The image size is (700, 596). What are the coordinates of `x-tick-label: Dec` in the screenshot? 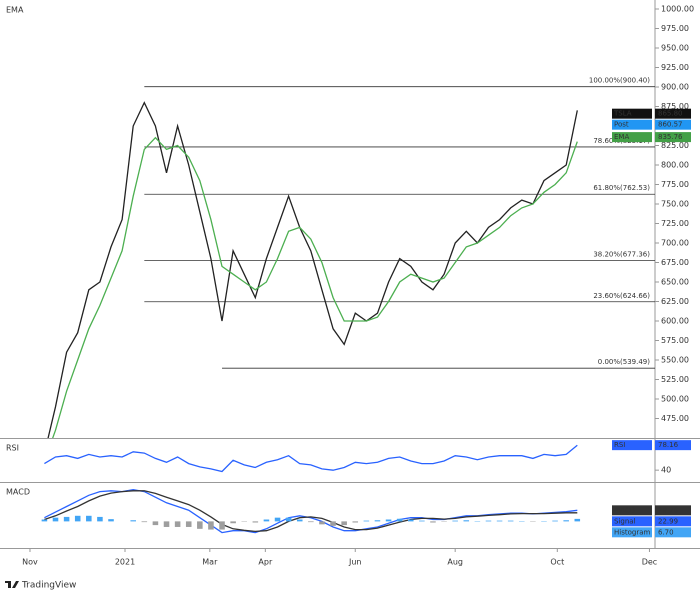 It's located at (649, 562).